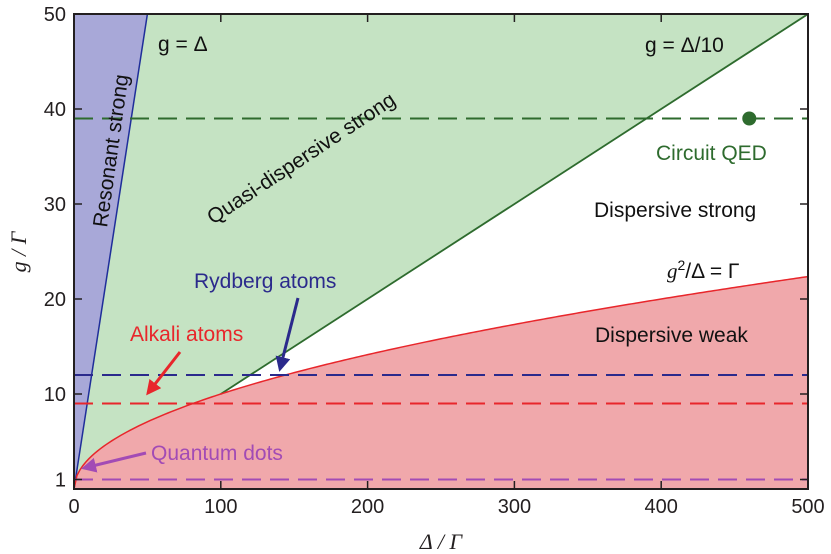 The width and height of the screenshot is (831, 554). I want to click on label-rydberg-atoms: Rydberg atoms, so click(265, 281).